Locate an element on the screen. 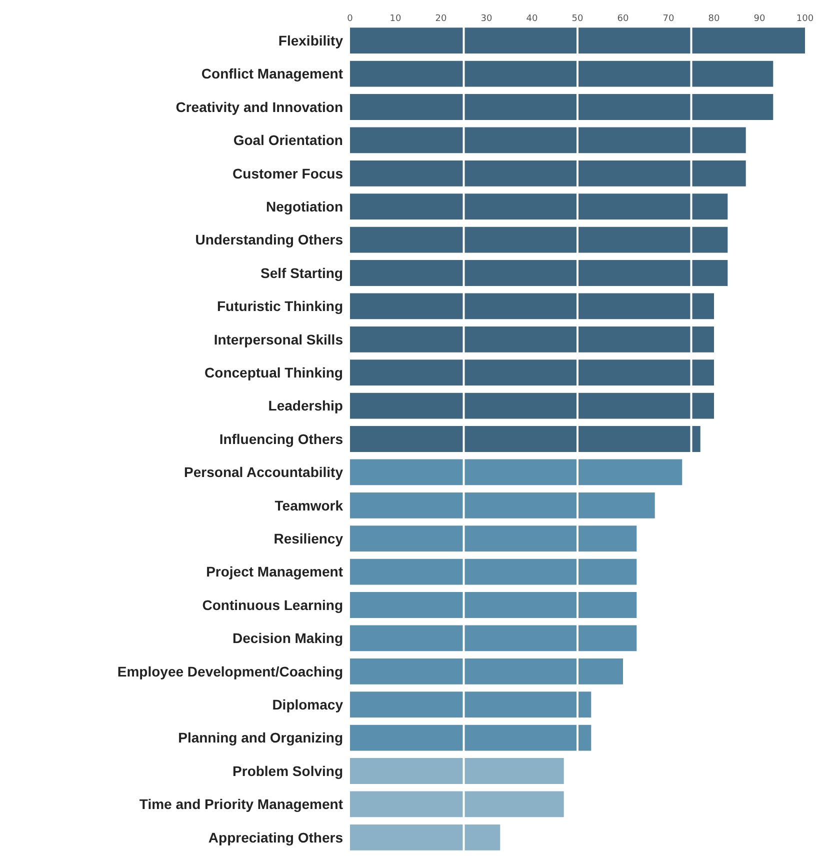 This screenshot has height=858, width=820. x-tick-label: 20 is located at coordinates (441, 19).